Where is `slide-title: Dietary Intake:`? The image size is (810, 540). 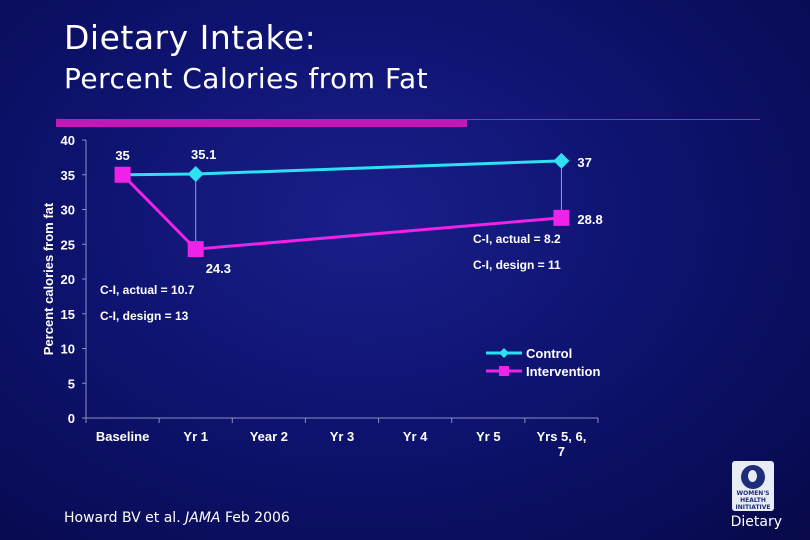
slide-title: Dietary Intake: is located at coordinates (190, 37).